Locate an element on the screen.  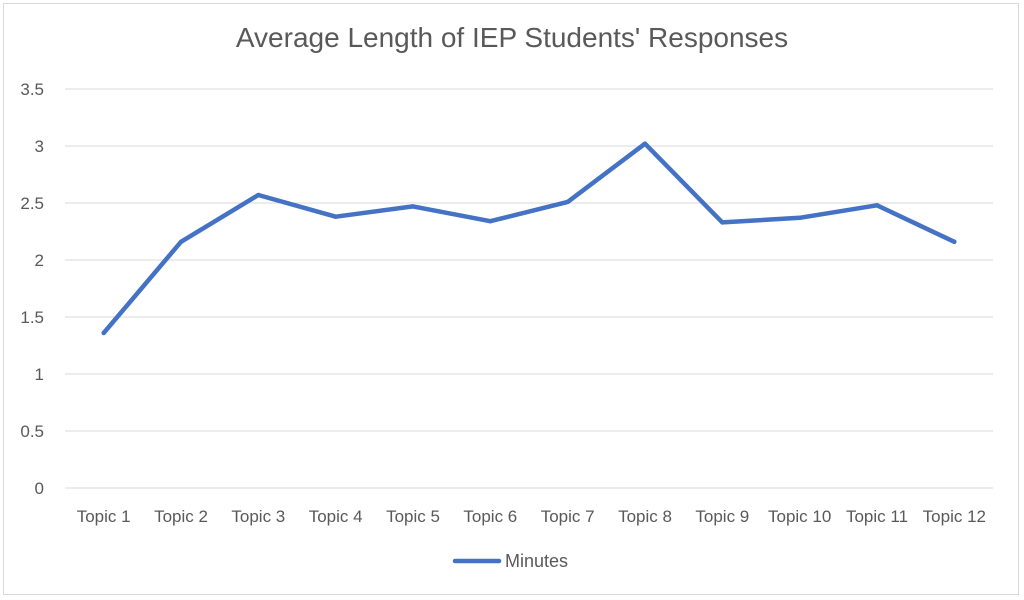
x-tick-label: Topic 6 is located at coordinates (490, 516).